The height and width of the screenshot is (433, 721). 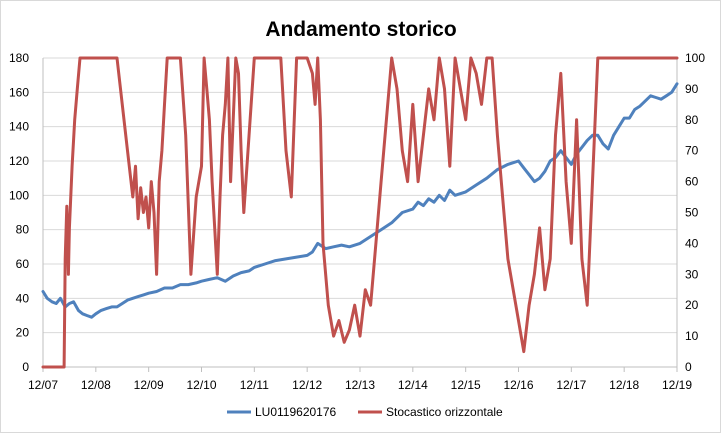 I want to click on right-tick-label: 0, so click(x=688, y=367).